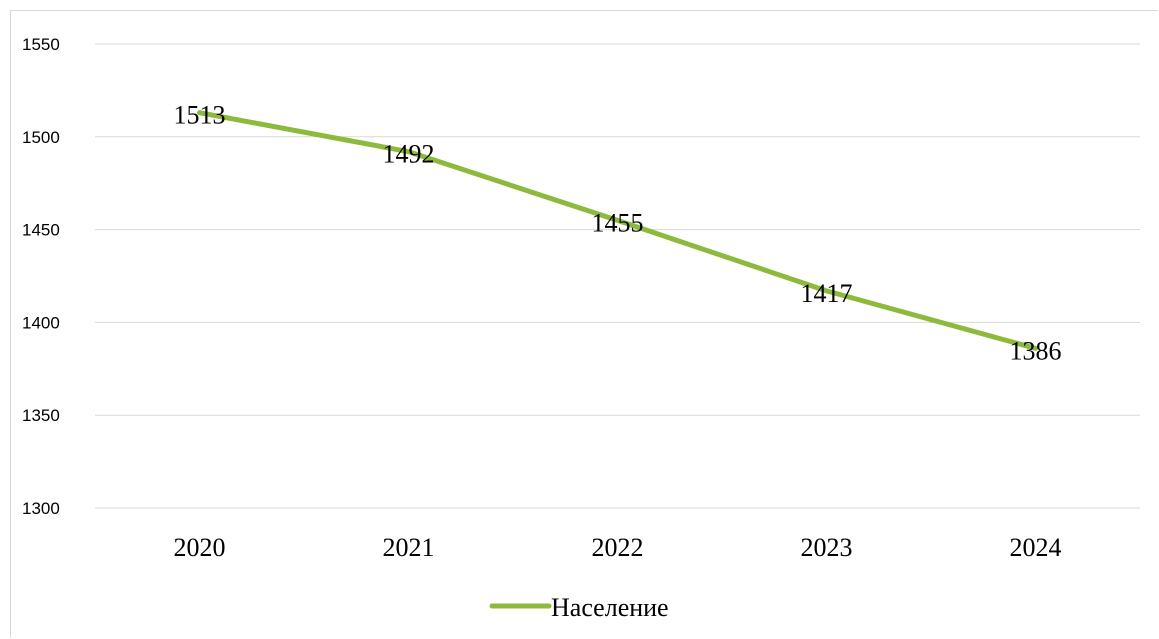 This screenshot has height=639, width=1159. I want to click on legend-label: Население, so click(610, 607).